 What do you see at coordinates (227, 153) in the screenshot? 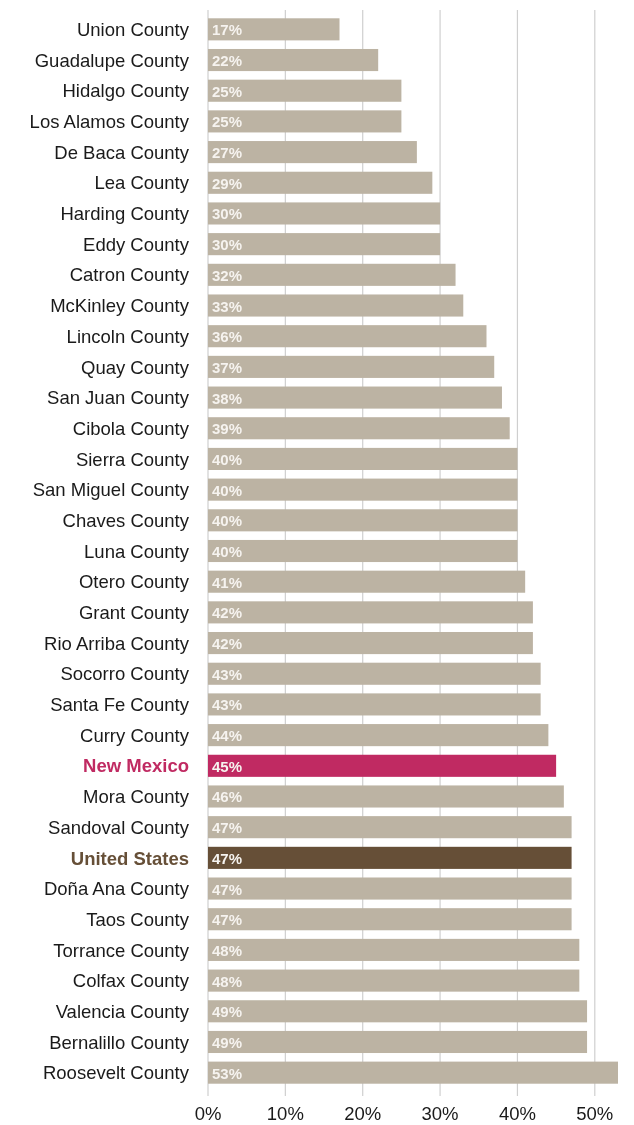
I see `data-label: 27%` at bounding box center [227, 153].